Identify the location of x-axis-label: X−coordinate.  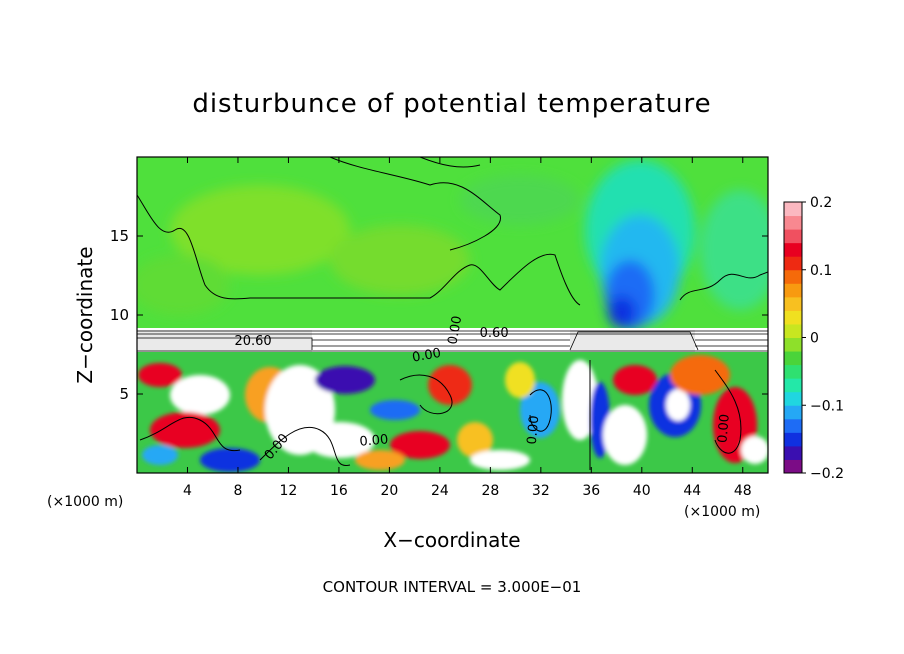
(451, 540).